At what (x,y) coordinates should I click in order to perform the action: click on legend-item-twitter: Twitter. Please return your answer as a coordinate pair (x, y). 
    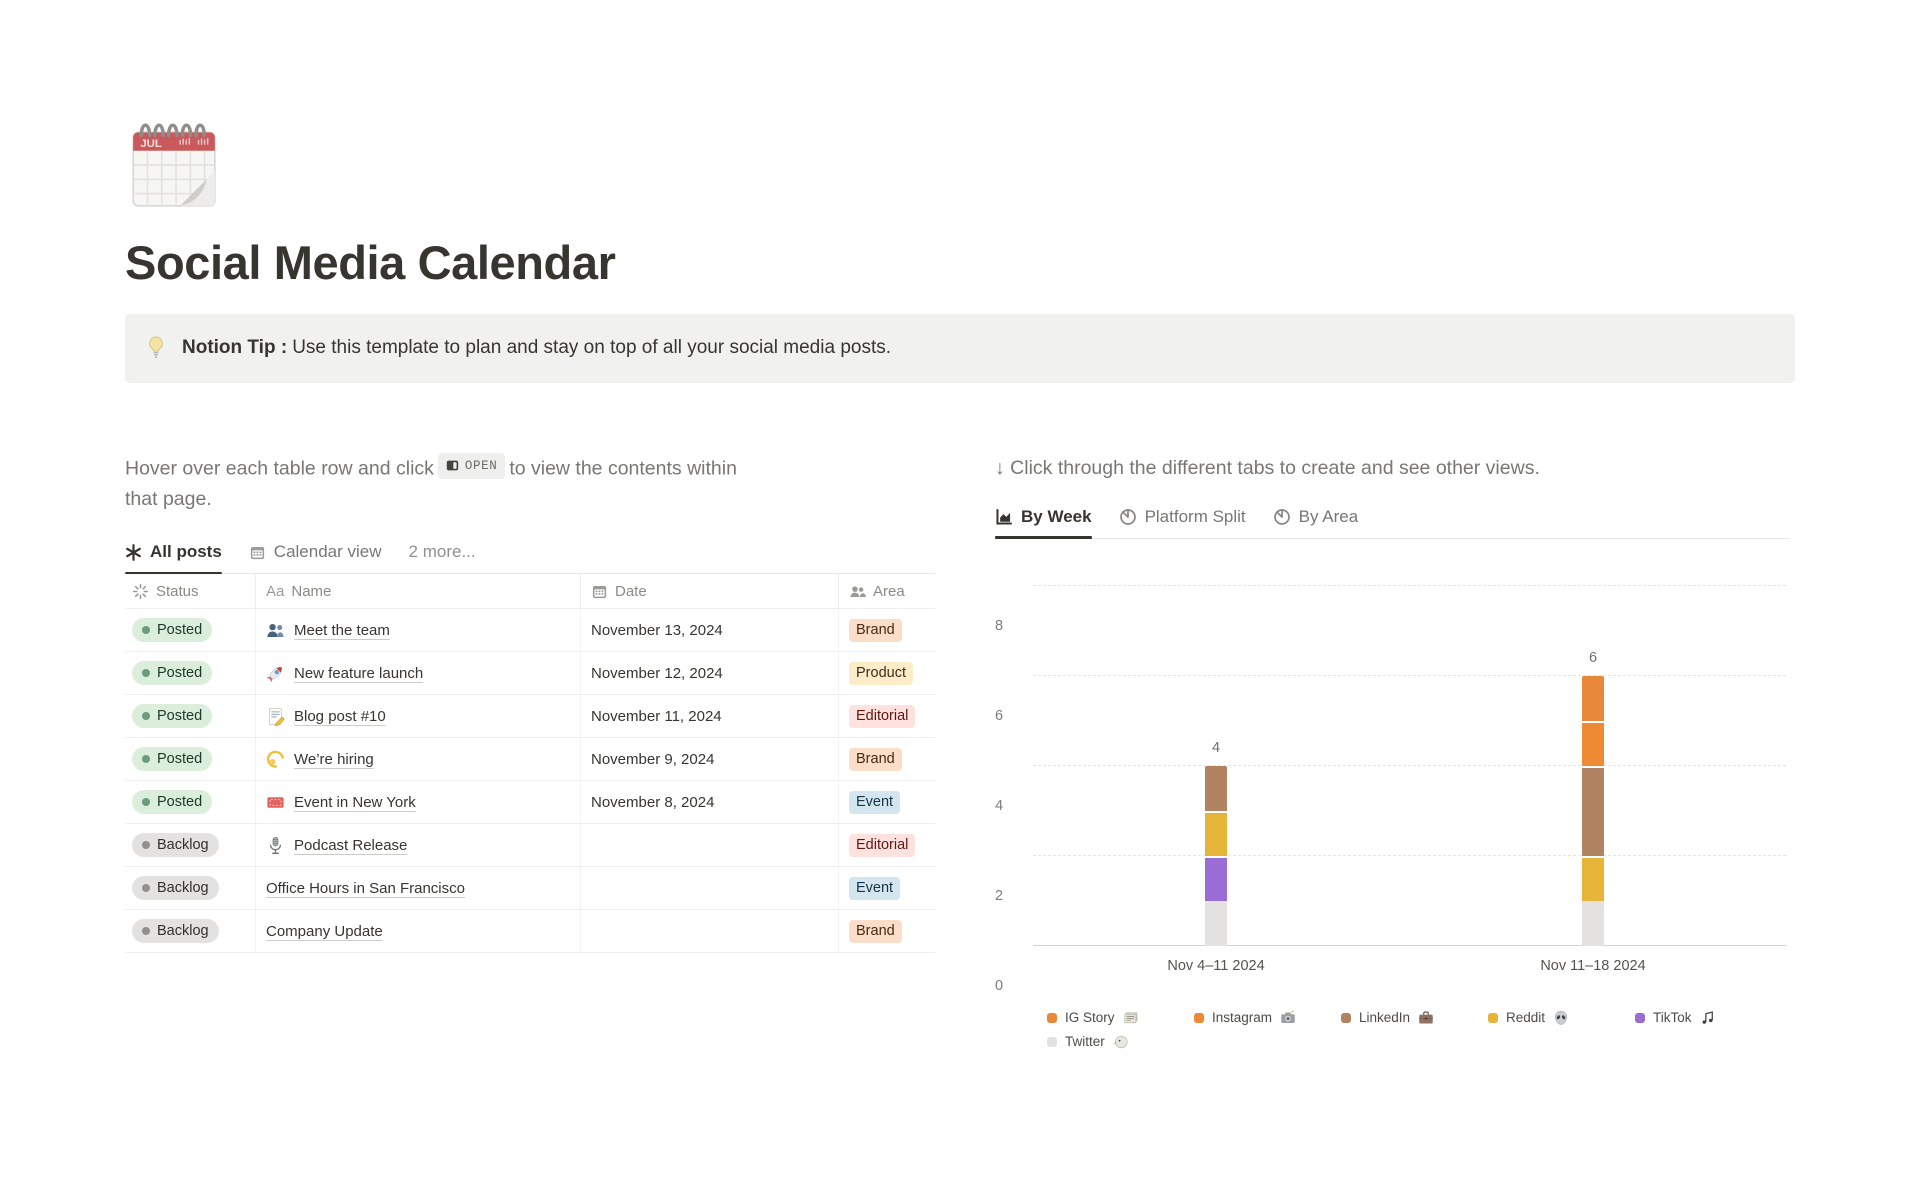
    Looking at the image, I should click on (1120, 1042).